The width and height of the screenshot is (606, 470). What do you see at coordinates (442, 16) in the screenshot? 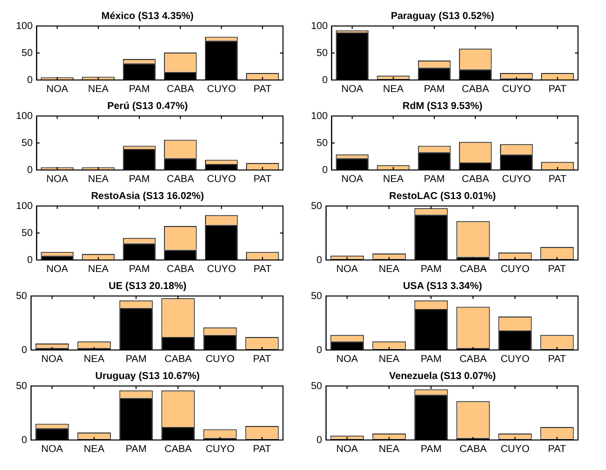
I see `chart-title: Paraguay (S13 0.52%)` at bounding box center [442, 16].